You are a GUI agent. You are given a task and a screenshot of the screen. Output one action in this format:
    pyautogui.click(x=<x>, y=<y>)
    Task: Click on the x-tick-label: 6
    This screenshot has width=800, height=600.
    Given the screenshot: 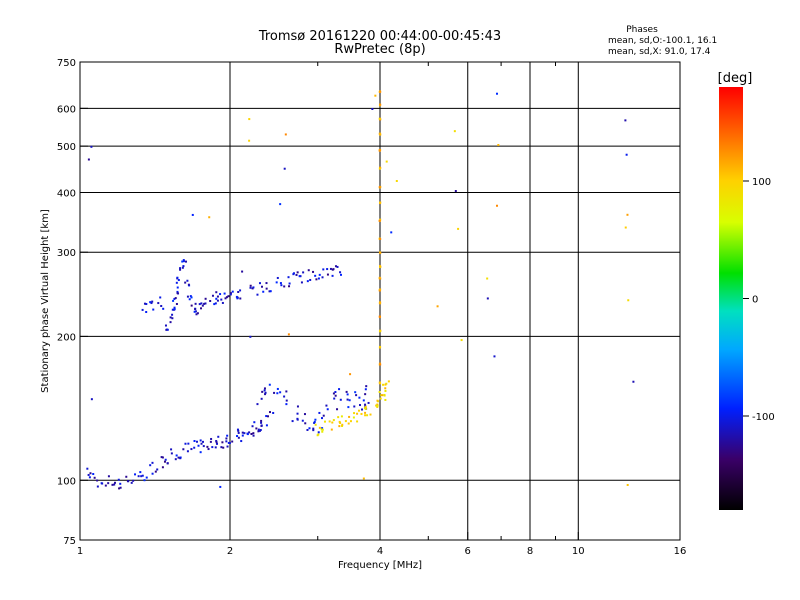 What is the action you would take?
    pyautogui.click(x=468, y=551)
    